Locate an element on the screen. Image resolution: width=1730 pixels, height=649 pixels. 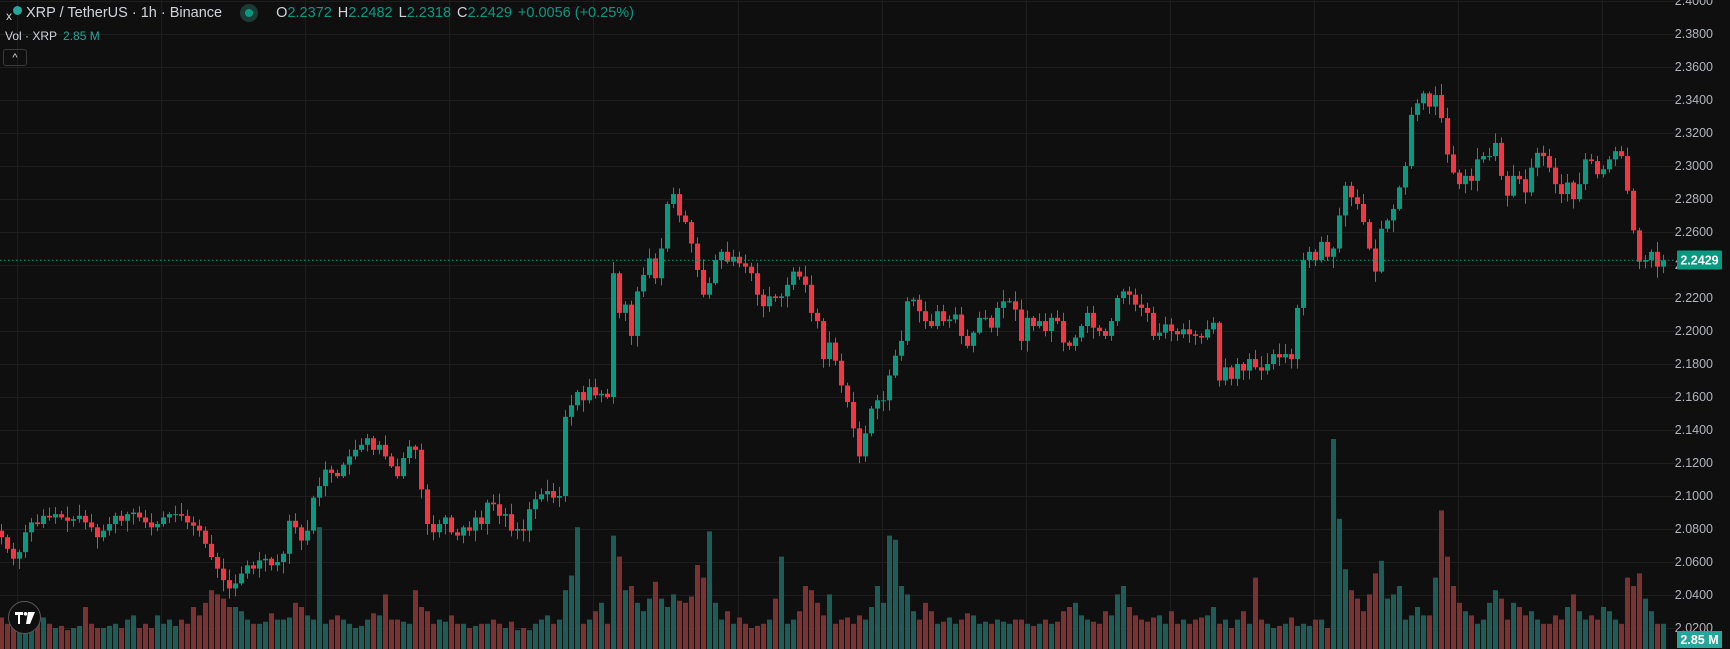
collapse-legend-button: ^ is located at coordinates (15, 57).